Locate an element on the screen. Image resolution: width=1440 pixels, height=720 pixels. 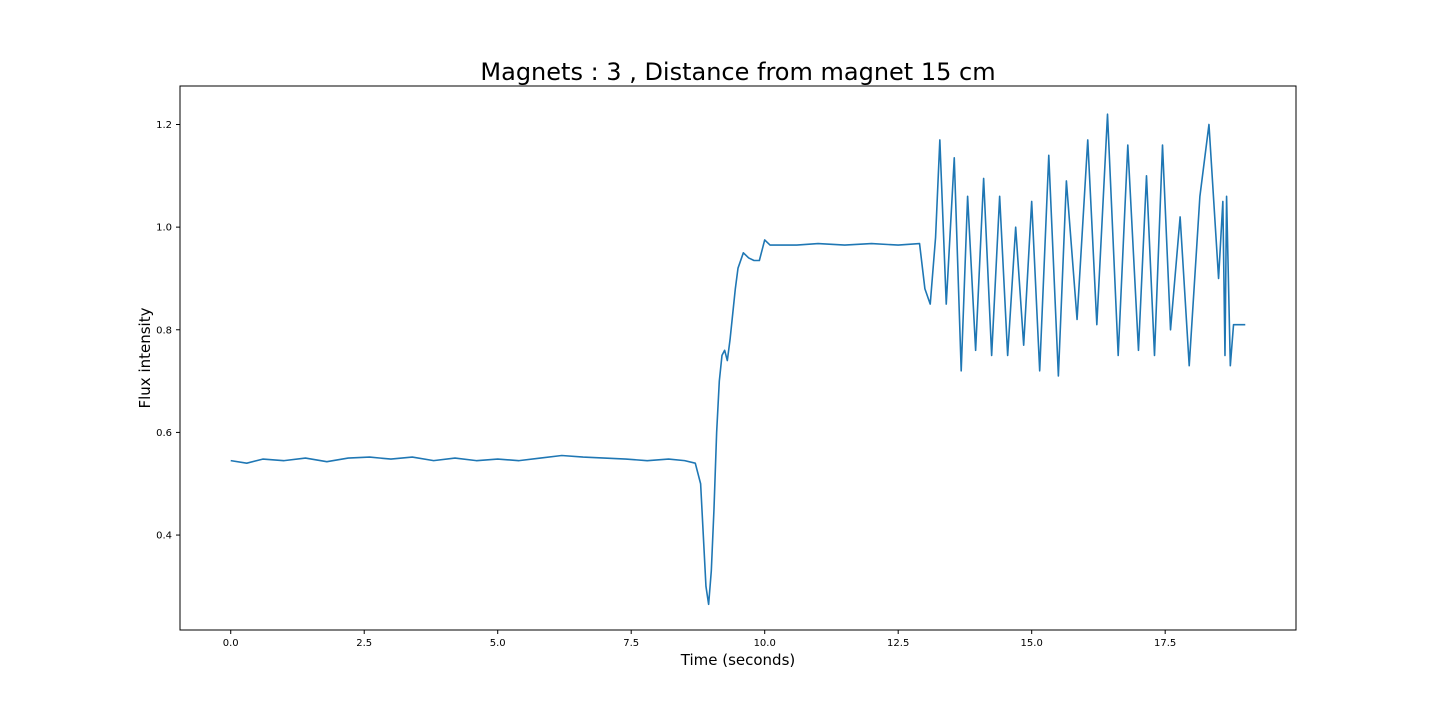
x-tick-label: 7.5 is located at coordinates (631, 643).